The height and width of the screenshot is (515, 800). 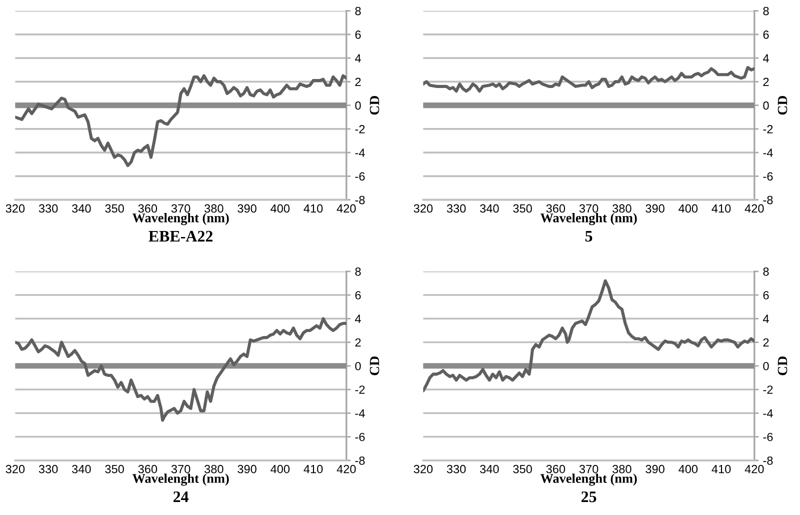 I want to click on text: EBE-A22, so click(x=180, y=236).